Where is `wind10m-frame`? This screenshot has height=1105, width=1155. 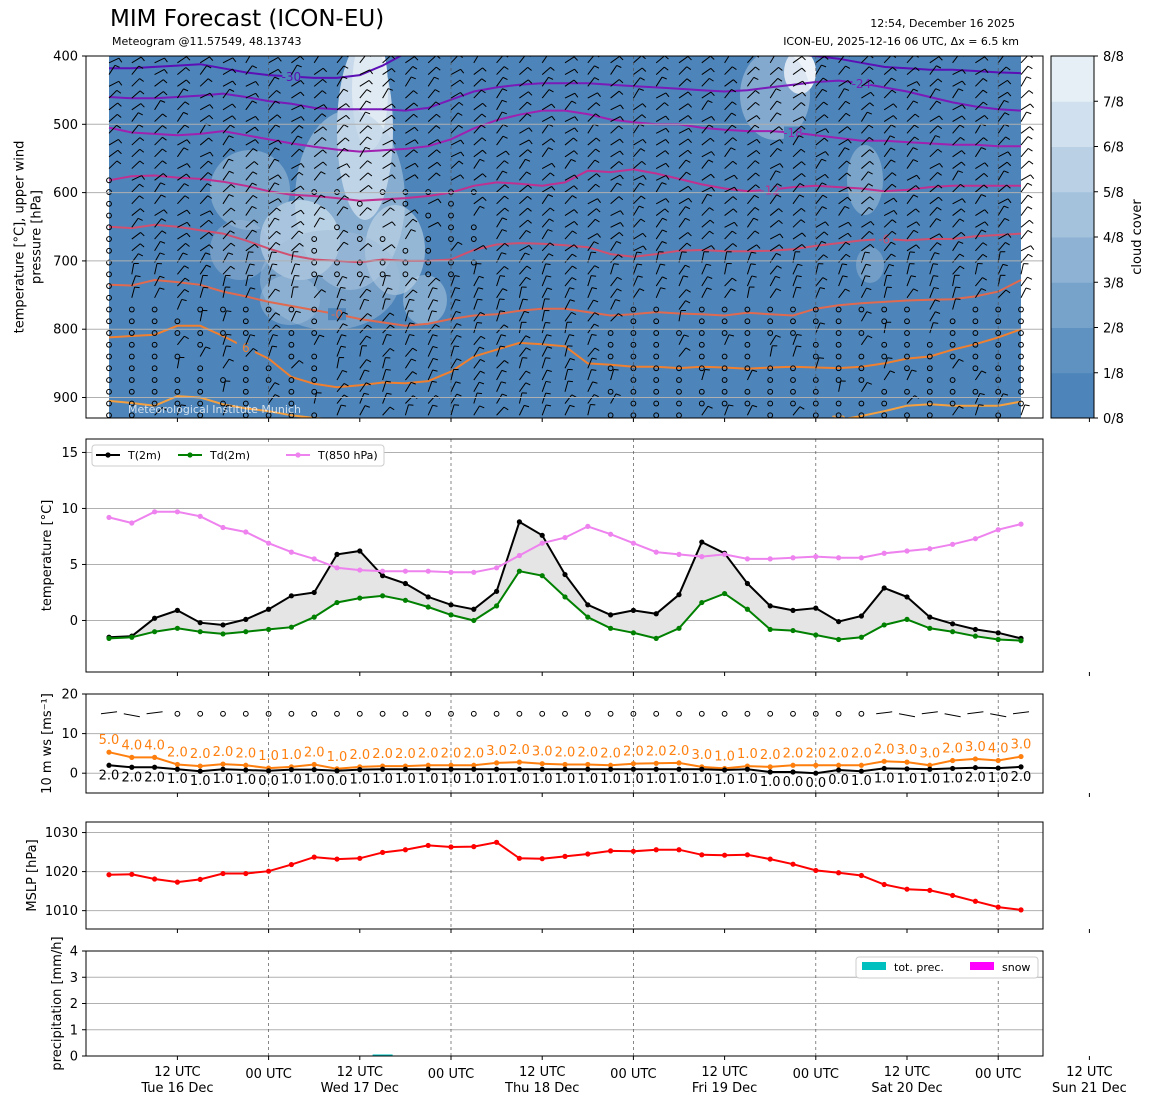
wind10m-frame is located at coordinates (564, 743).